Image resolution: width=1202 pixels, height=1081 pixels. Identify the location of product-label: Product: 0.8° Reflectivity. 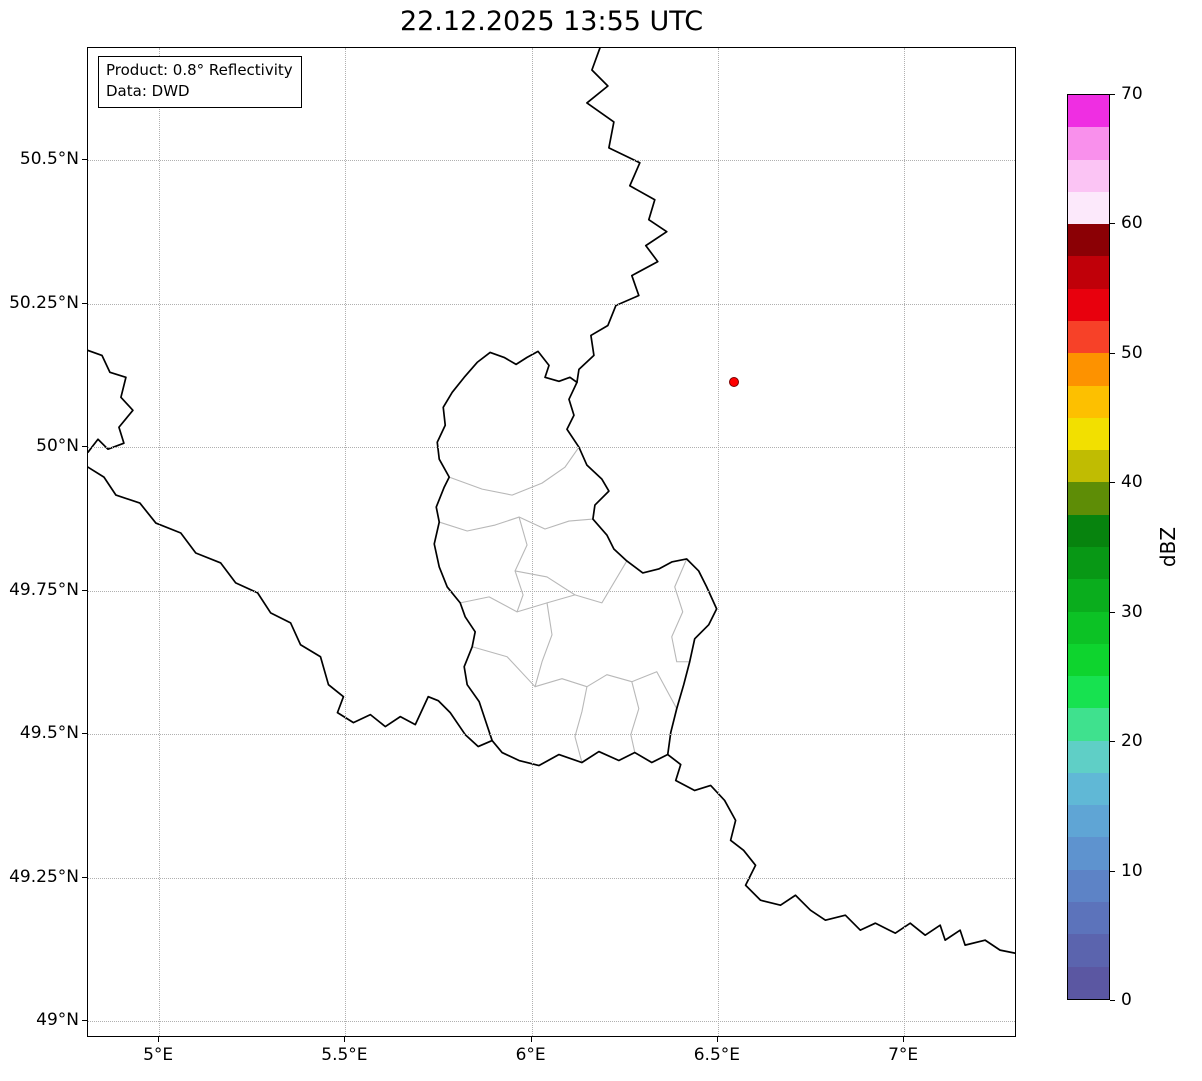
(199, 70).